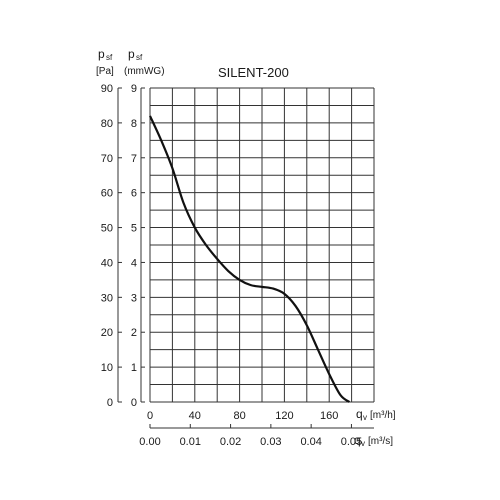 This screenshot has height=500, width=500. What do you see at coordinates (329, 416) in the screenshot?
I see `x-tick-label-m3h: 160` at bounding box center [329, 416].